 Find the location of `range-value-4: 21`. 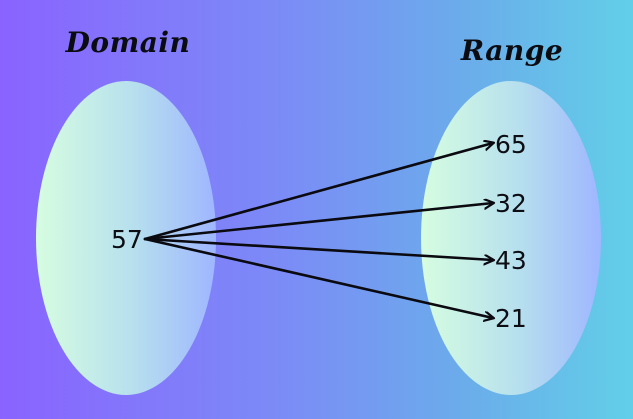

range-value-4: 21 is located at coordinates (511, 318).